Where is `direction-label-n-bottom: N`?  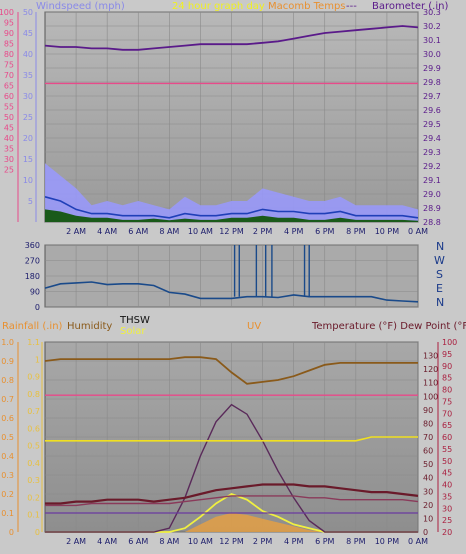
direction-label-n-bottom: N is located at coordinates (440, 302).